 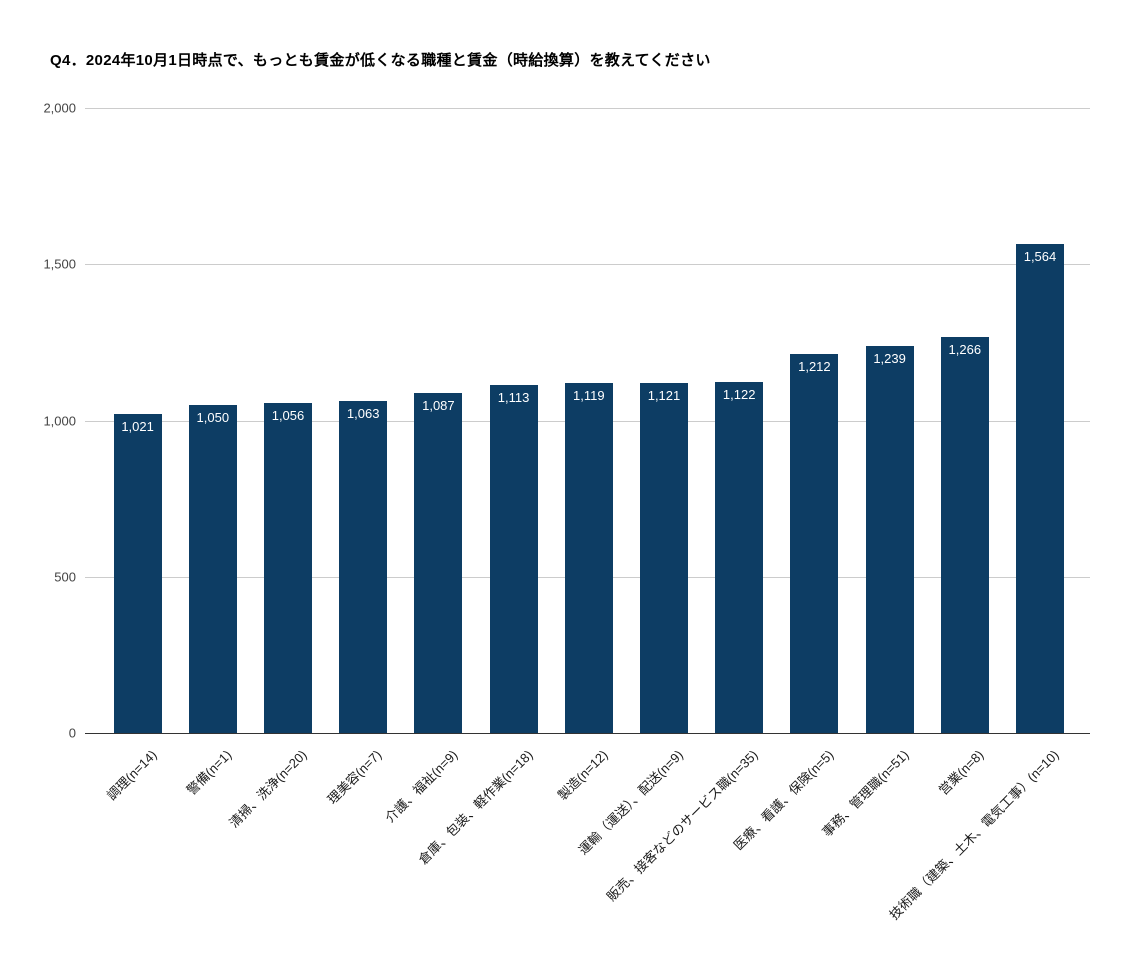 What do you see at coordinates (212, 568) in the screenshot?
I see `bar: 1,050` at bounding box center [212, 568].